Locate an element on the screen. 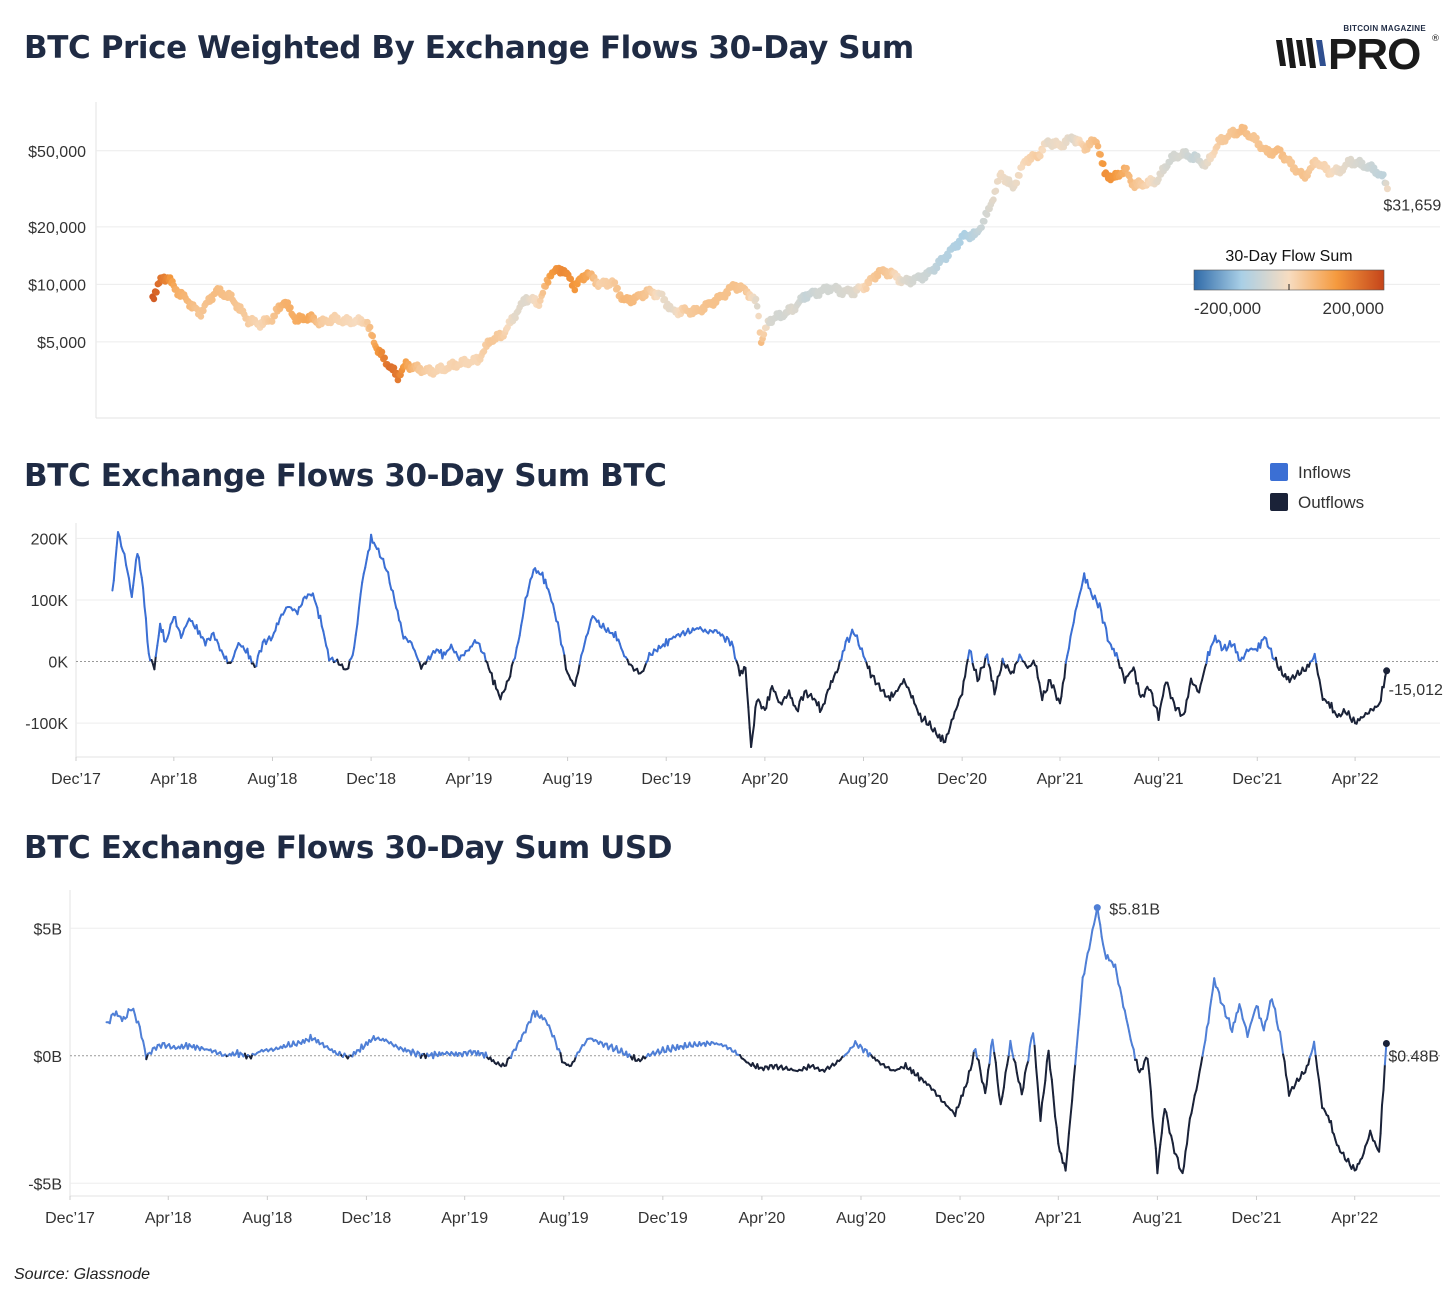 The height and width of the screenshot is (1310, 1456). flow-legend-min-label: -200,000 is located at coordinates (1227, 308).